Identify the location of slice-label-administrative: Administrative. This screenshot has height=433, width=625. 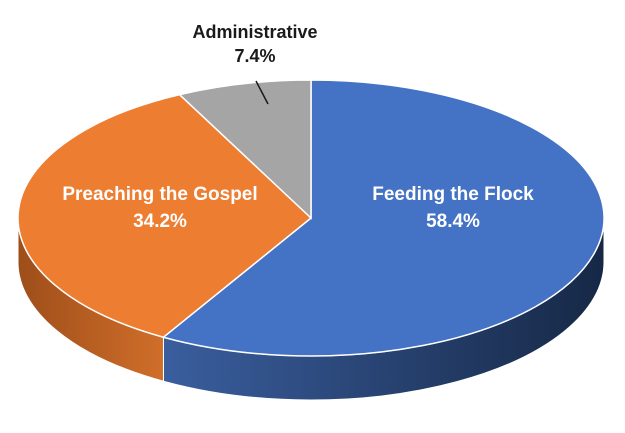
(254, 32).